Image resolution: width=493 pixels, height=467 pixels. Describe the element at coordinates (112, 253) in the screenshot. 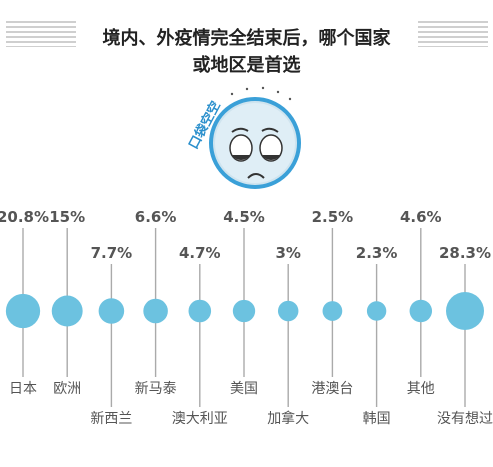

I see `value-label: 7.7%` at that location.